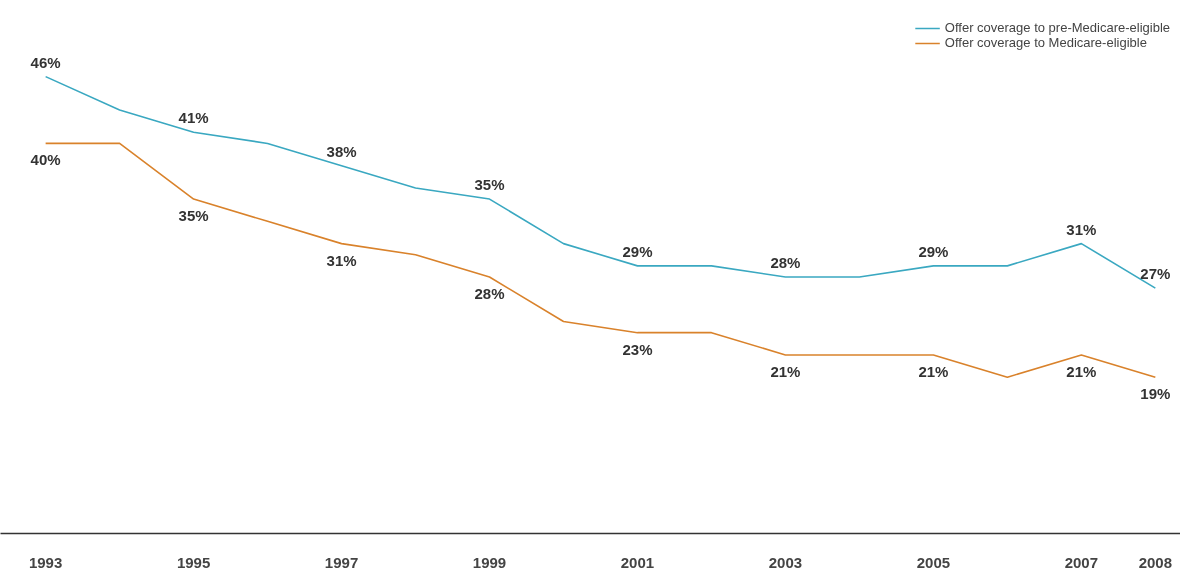 The image size is (1180, 573). I want to click on legend-label: Offer coverage to pre-Medicare-eligible, so click(1057, 27).